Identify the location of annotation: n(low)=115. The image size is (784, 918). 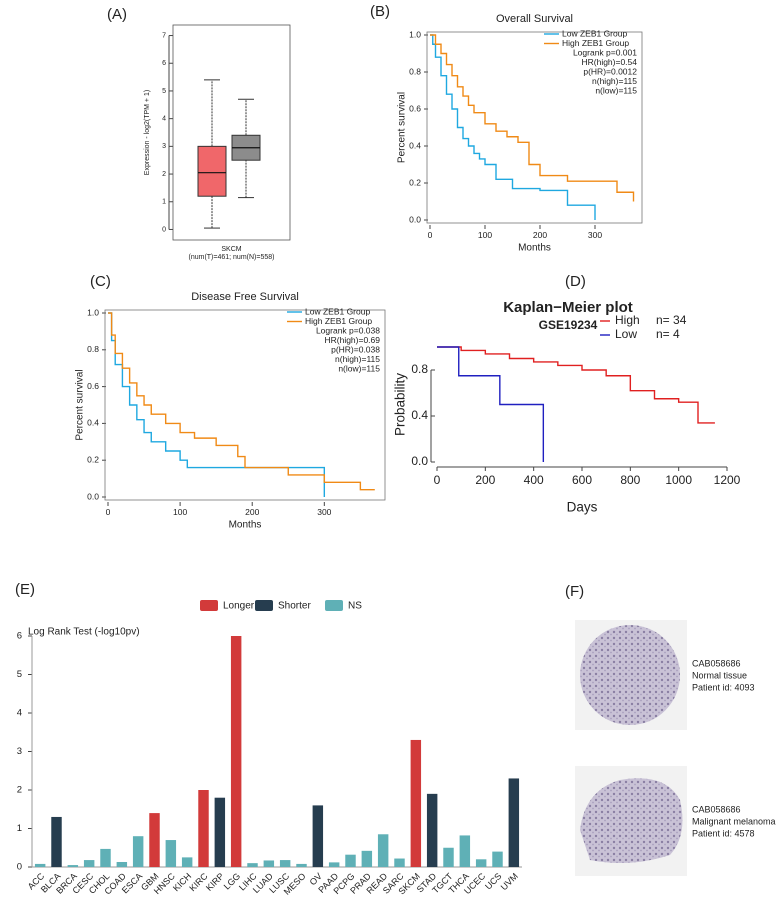
(616, 90).